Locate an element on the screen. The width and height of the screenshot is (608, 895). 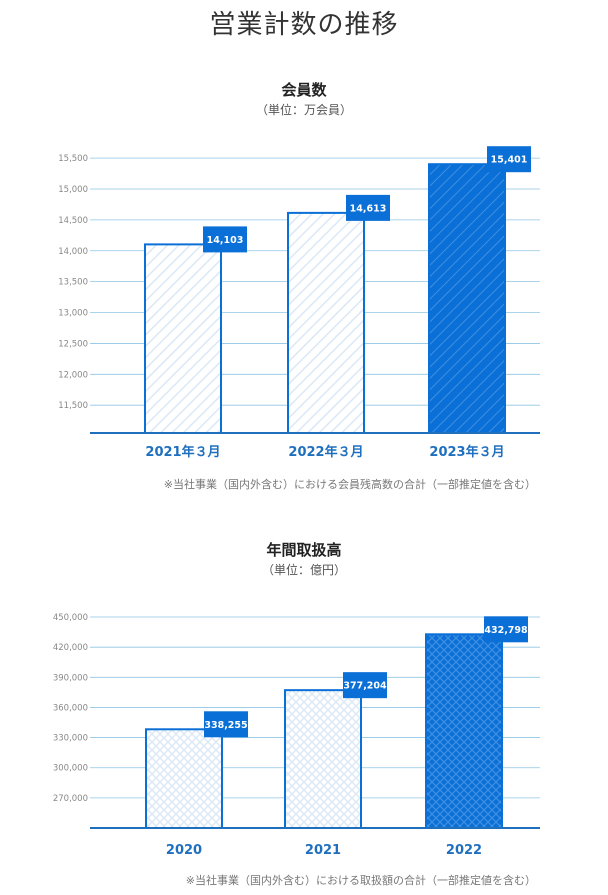
value-label: 14,103 is located at coordinates (225, 240).